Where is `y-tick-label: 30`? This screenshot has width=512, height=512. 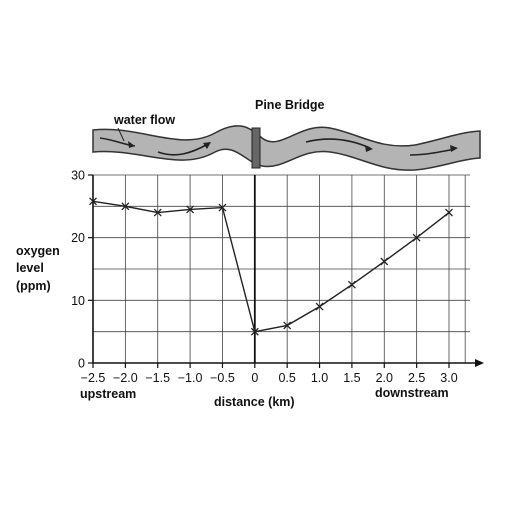 y-tick-label: 30 is located at coordinates (78, 176).